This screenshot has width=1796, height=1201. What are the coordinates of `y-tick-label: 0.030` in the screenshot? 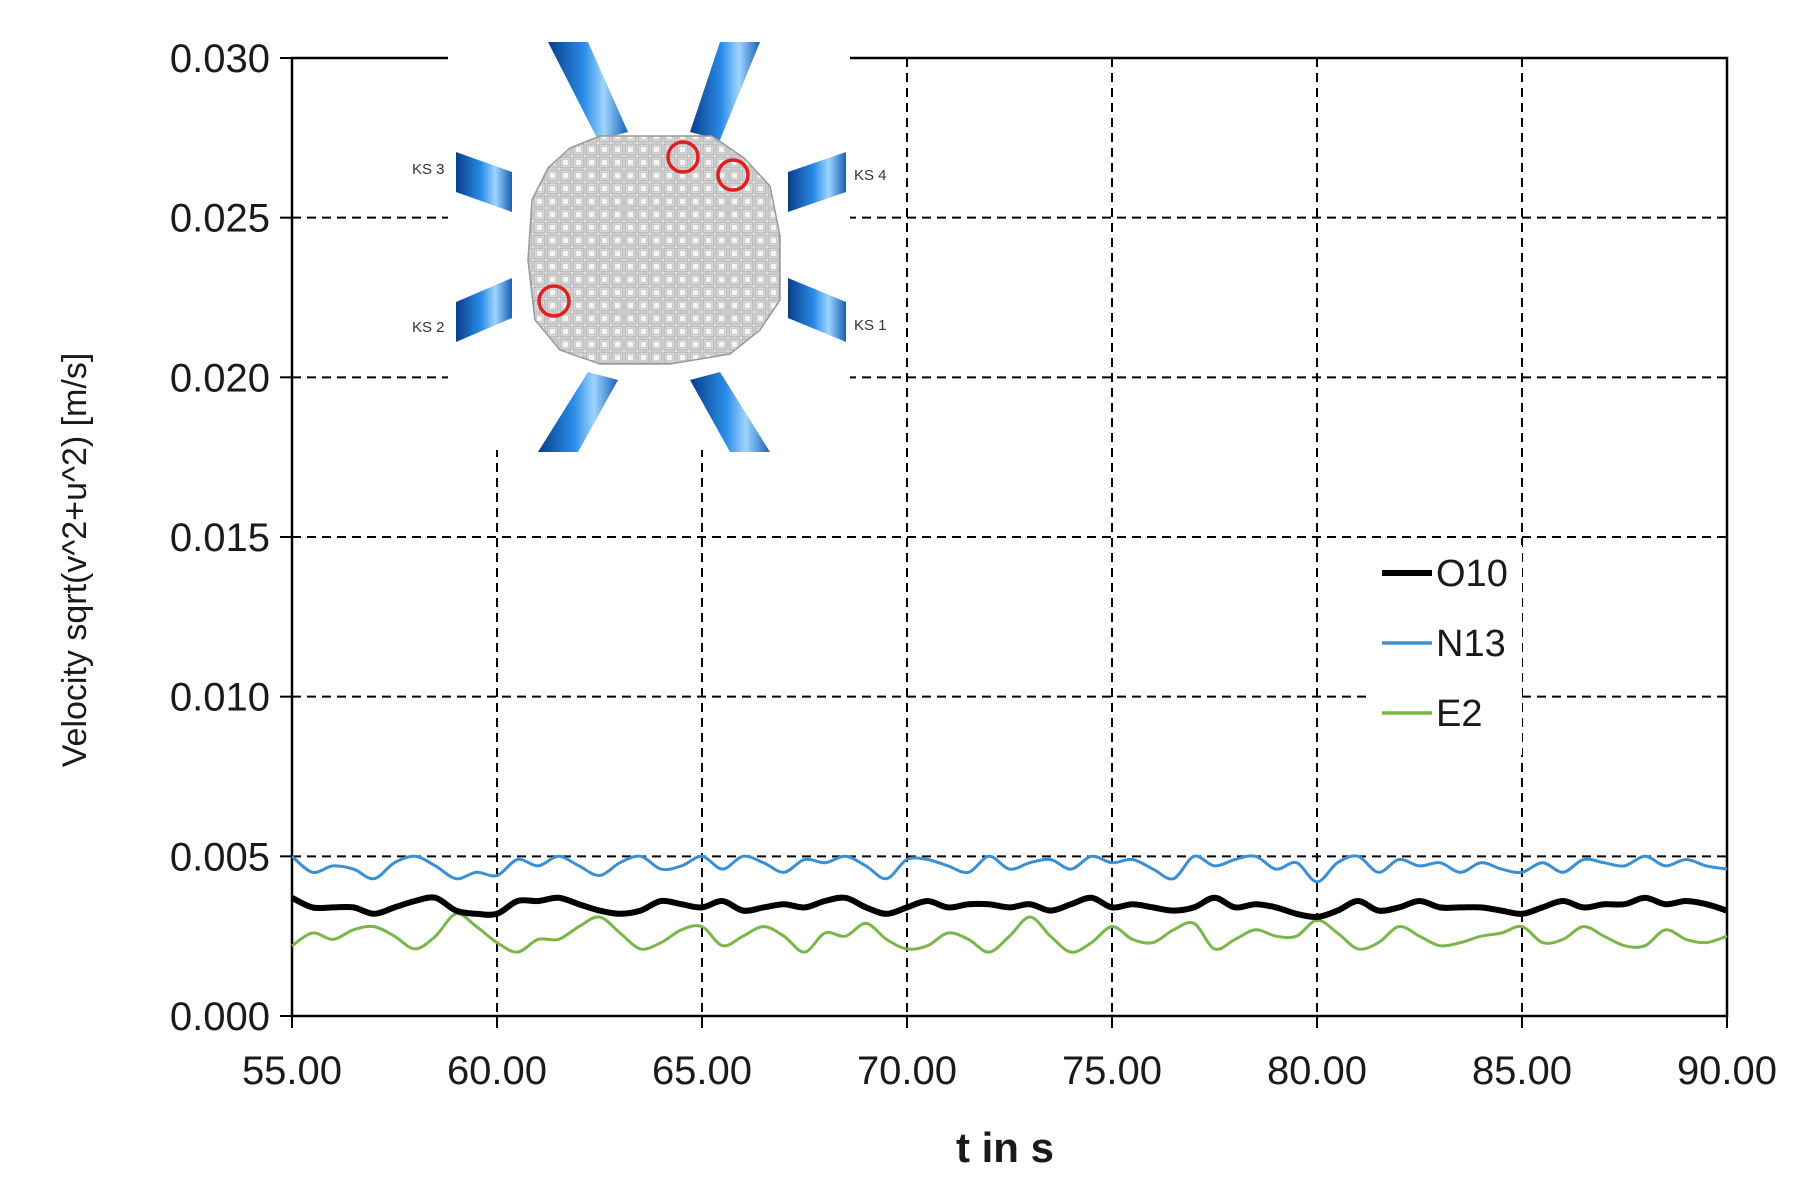 It's located at (220, 59).